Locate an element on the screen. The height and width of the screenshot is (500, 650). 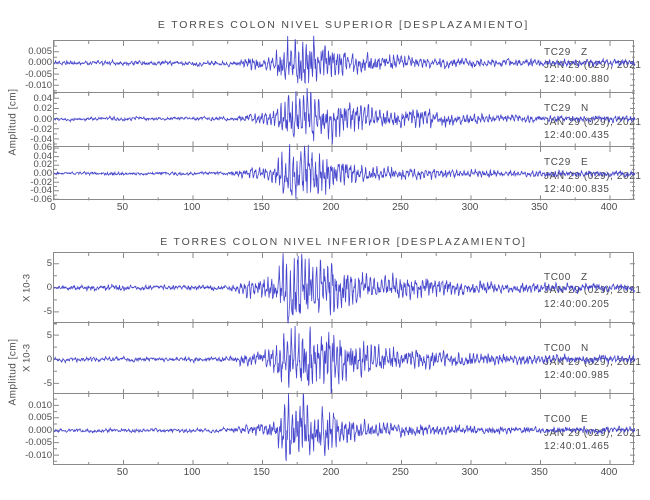
y-tick-label: 0.06 is located at coordinates (43, 148).